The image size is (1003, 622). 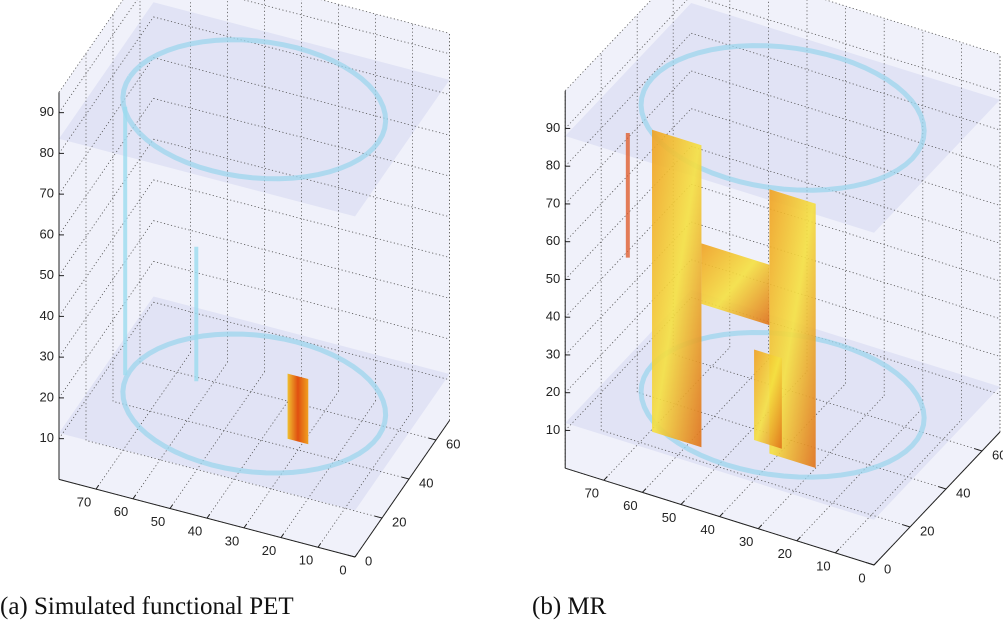 What do you see at coordinates (84, 502) in the screenshot?
I see `x-tick-label: 70` at bounding box center [84, 502].